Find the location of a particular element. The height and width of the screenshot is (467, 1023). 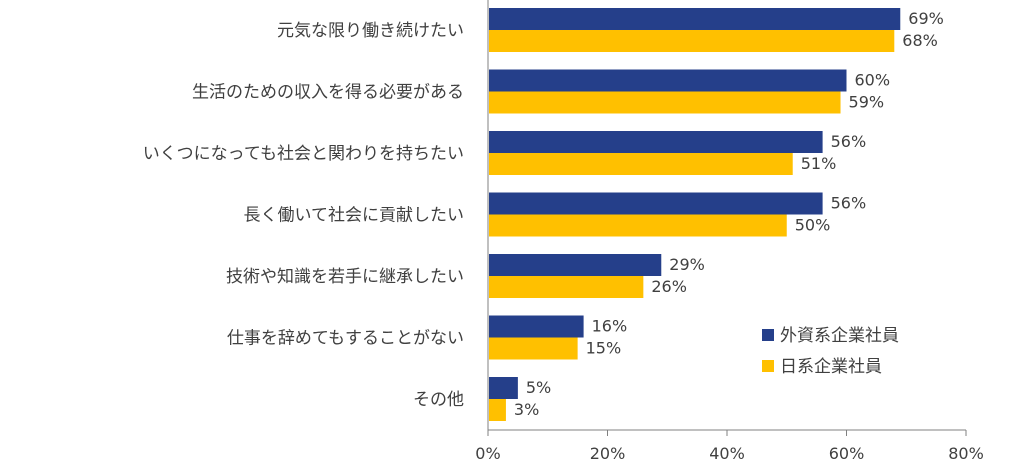

value-label: 51% is located at coordinates (819, 163).